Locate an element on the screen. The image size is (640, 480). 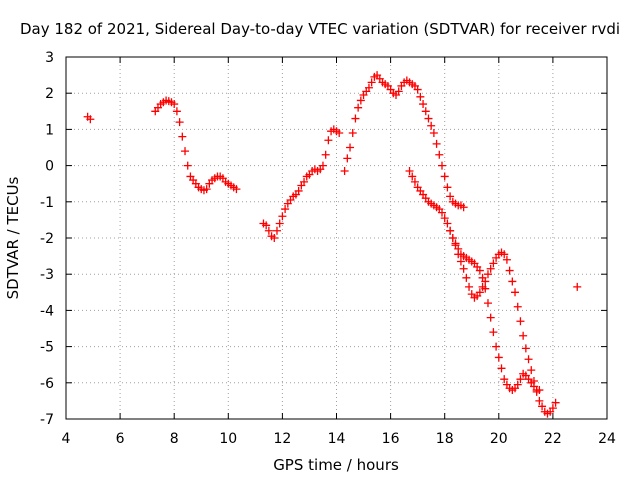
y-tick-label: -3 is located at coordinates (47, 275).